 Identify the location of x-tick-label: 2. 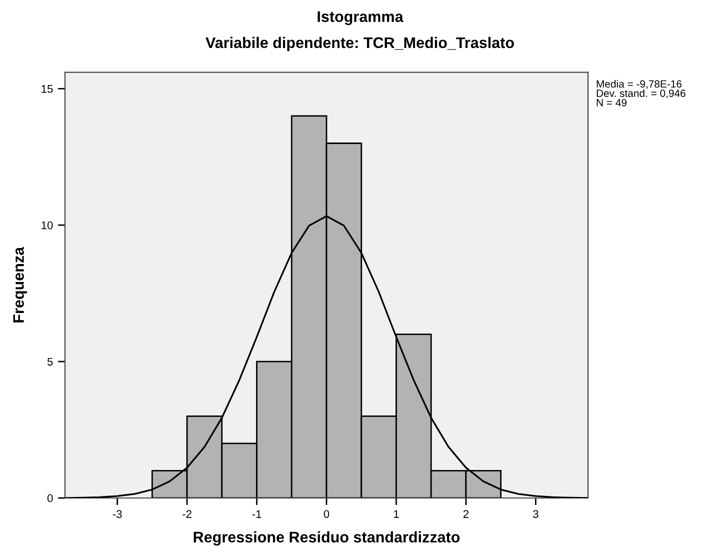
(465, 514).